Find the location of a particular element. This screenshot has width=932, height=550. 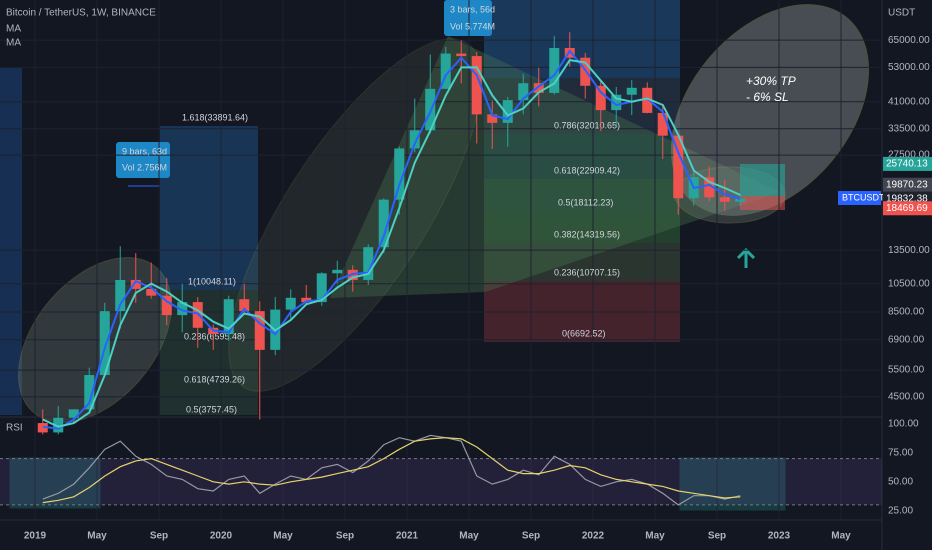

fib-label: 1.618(33891.64) is located at coordinates (215, 117).